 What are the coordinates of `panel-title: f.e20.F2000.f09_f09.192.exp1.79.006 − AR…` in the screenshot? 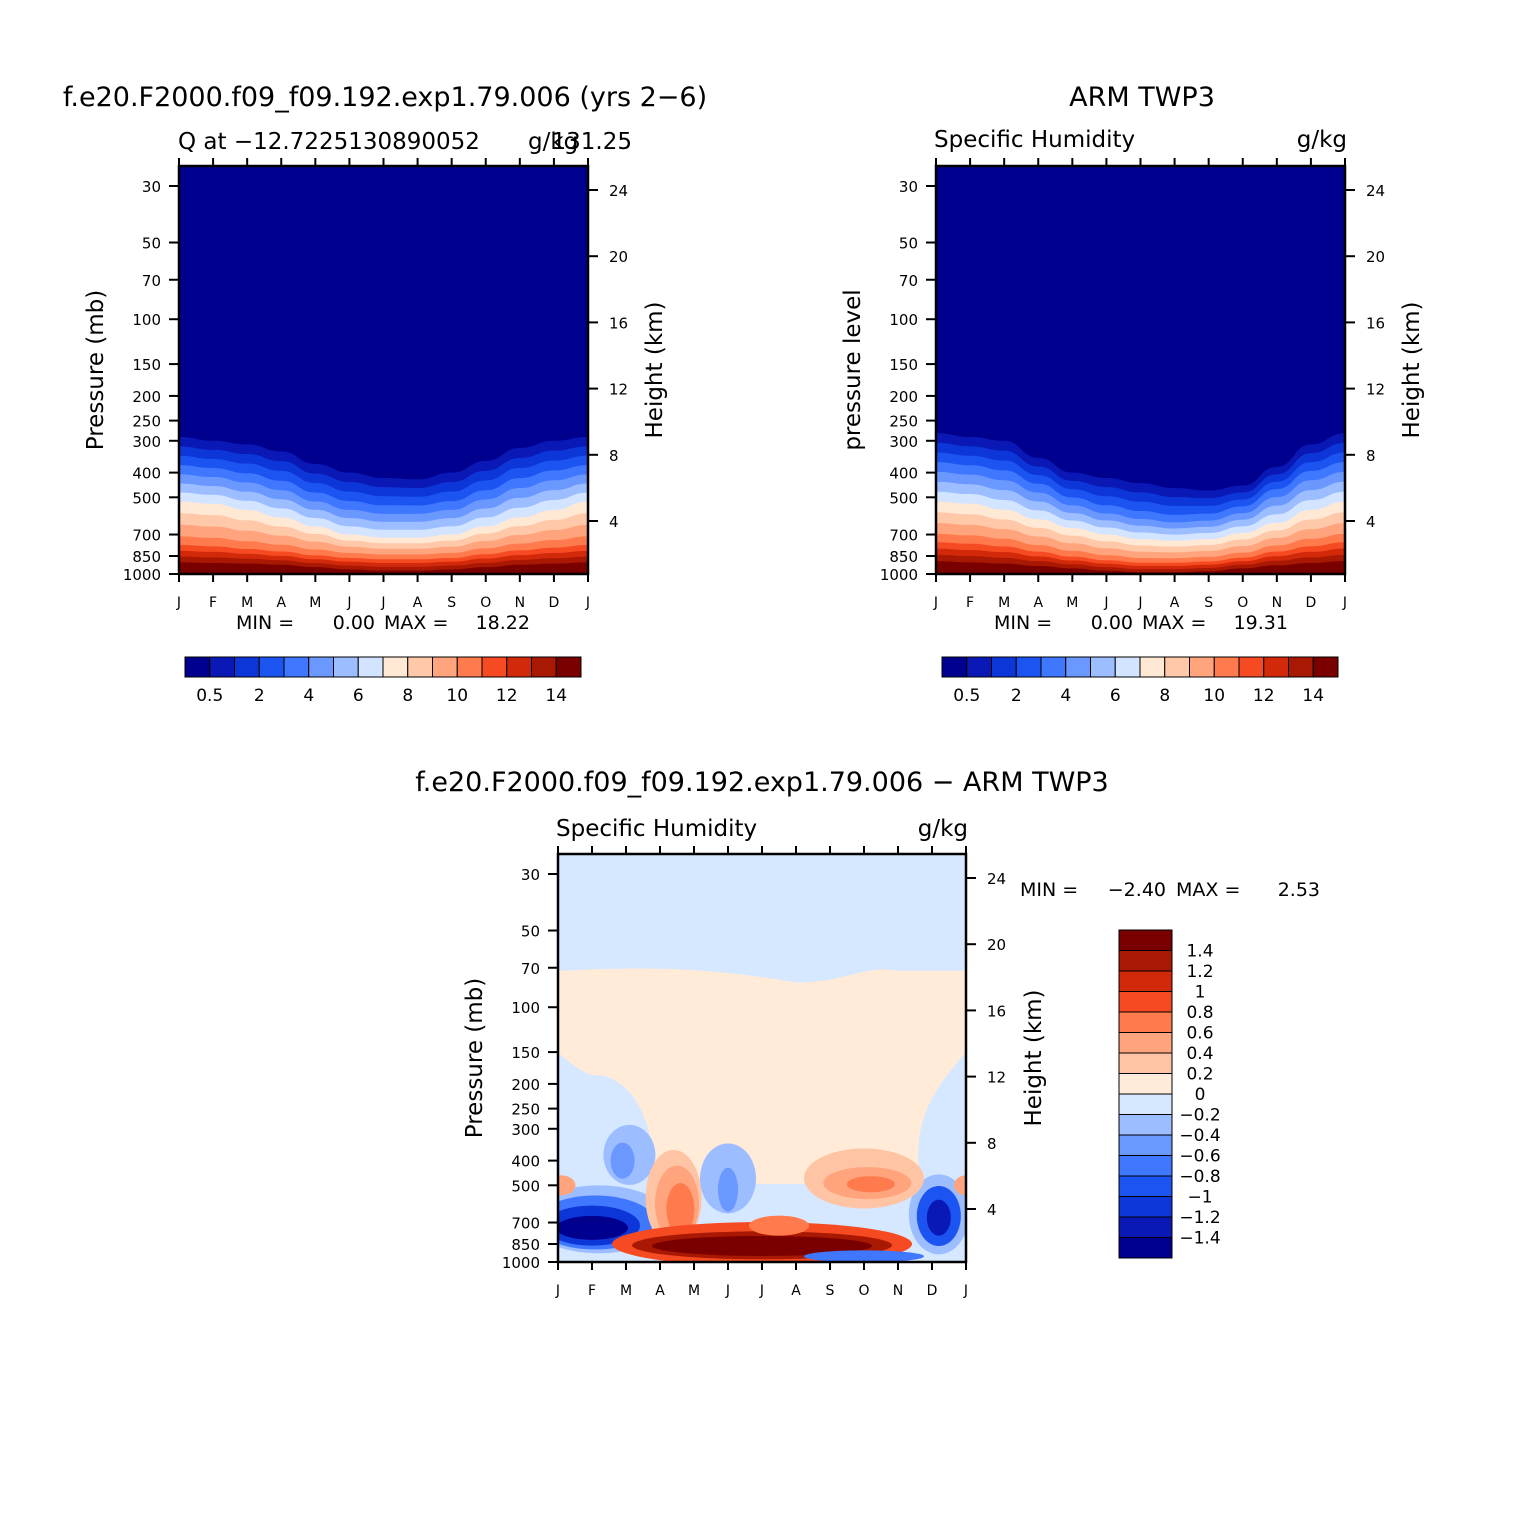 It's located at (761, 782).